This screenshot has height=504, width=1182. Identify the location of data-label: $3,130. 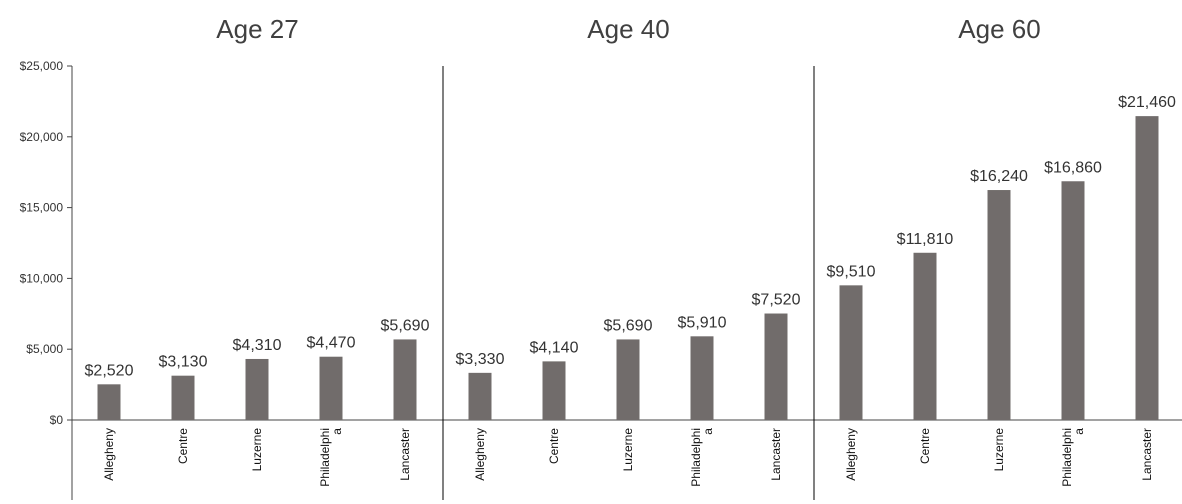
(183, 362).